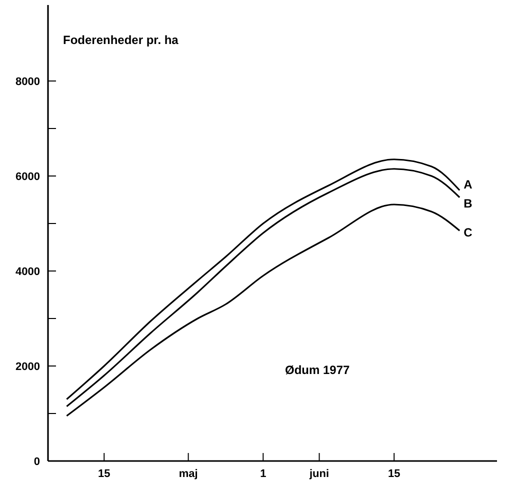  What do you see at coordinates (28, 272) in the screenshot?
I see `y-tick-label: 4000` at bounding box center [28, 272].